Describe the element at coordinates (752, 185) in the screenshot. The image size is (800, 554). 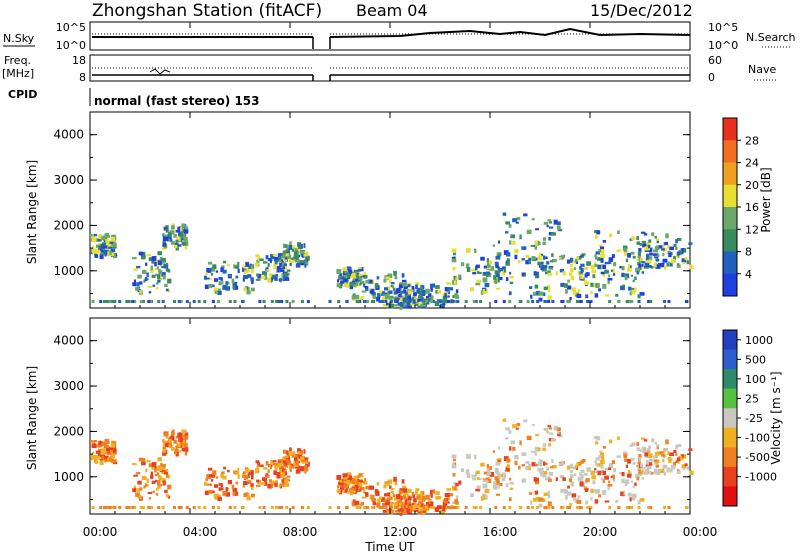
I see `colorbar-tick-label: 20` at that location.